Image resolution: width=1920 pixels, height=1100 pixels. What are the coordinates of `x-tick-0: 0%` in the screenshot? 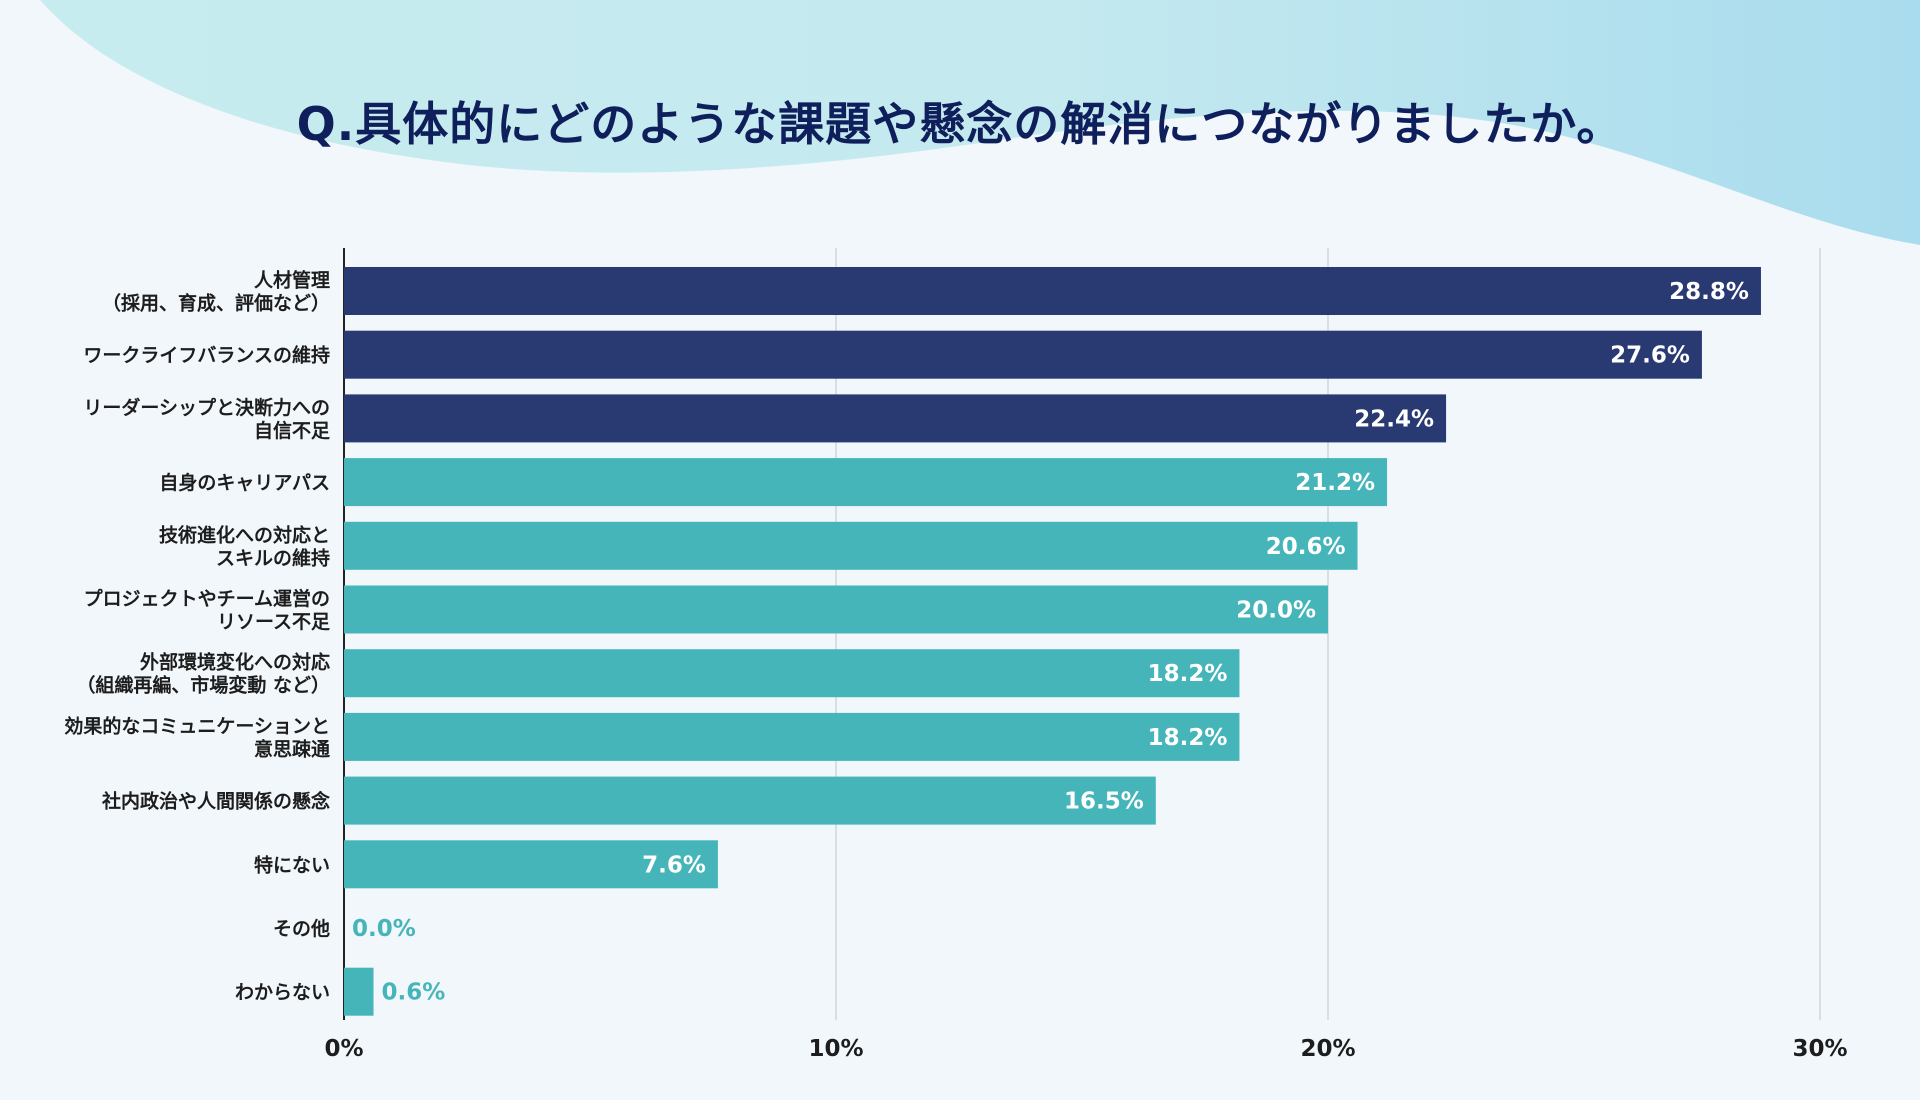 It's located at (343, 1049).